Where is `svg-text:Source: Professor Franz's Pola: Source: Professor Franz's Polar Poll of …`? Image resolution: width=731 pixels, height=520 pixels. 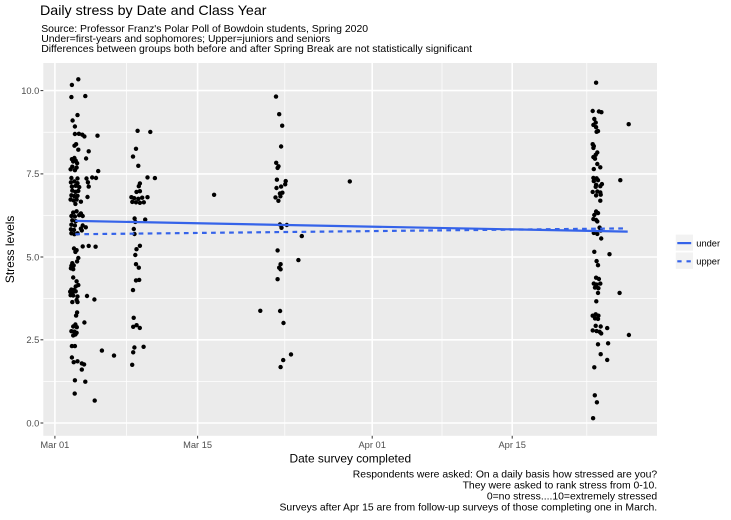 svg-text:Source: Professor Franz's Pola: Source: Professor Franz's Polar Poll of … is located at coordinates (204, 29).